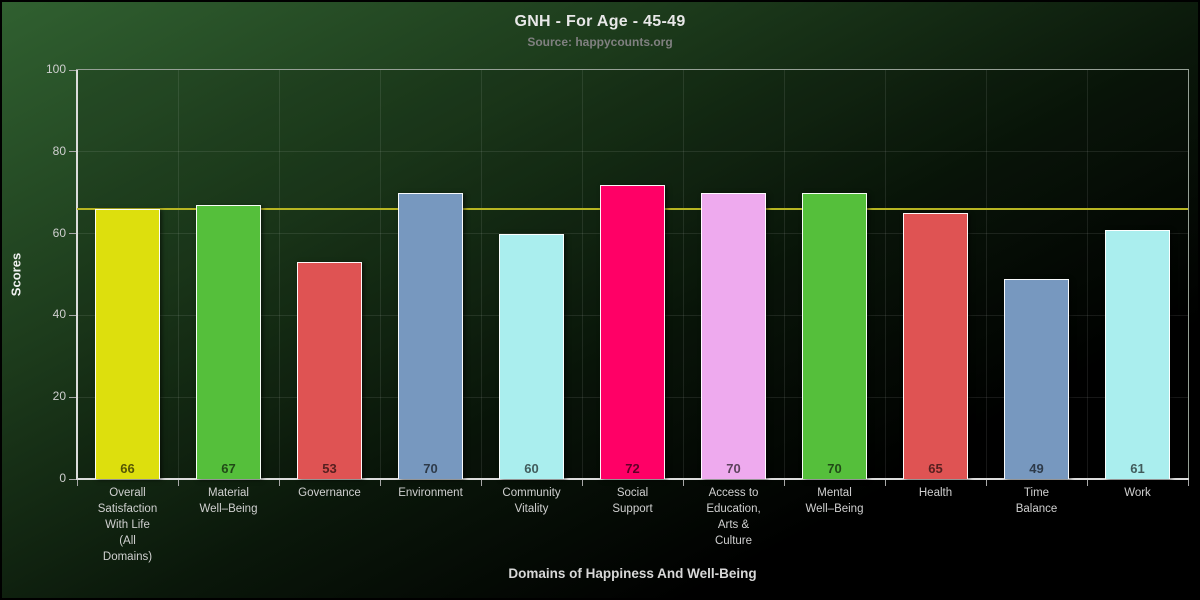 The image size is (1200, 600). Describe the element at coordinates (733, 525) in the screenshot. I see `category-label-line: Arts &` at that location.